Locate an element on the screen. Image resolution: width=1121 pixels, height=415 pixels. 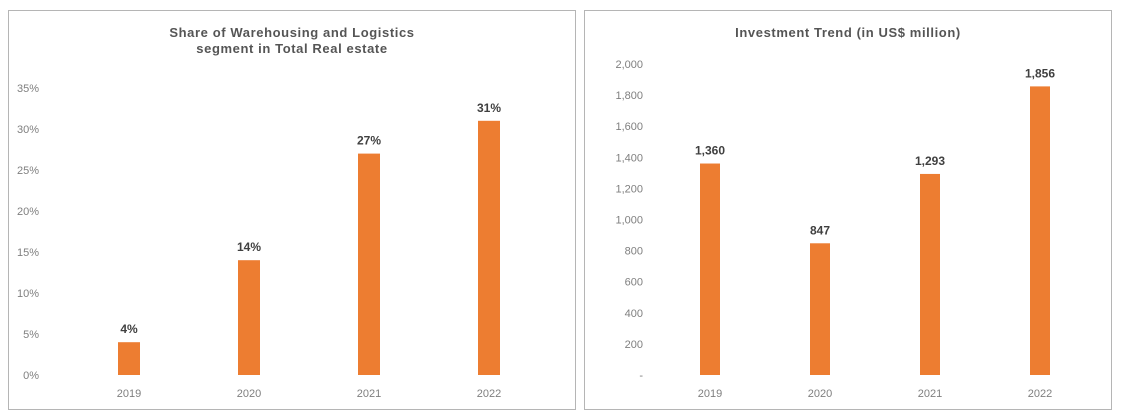
investment-data-label-2020: 847 is located at coordinates (820, 230).